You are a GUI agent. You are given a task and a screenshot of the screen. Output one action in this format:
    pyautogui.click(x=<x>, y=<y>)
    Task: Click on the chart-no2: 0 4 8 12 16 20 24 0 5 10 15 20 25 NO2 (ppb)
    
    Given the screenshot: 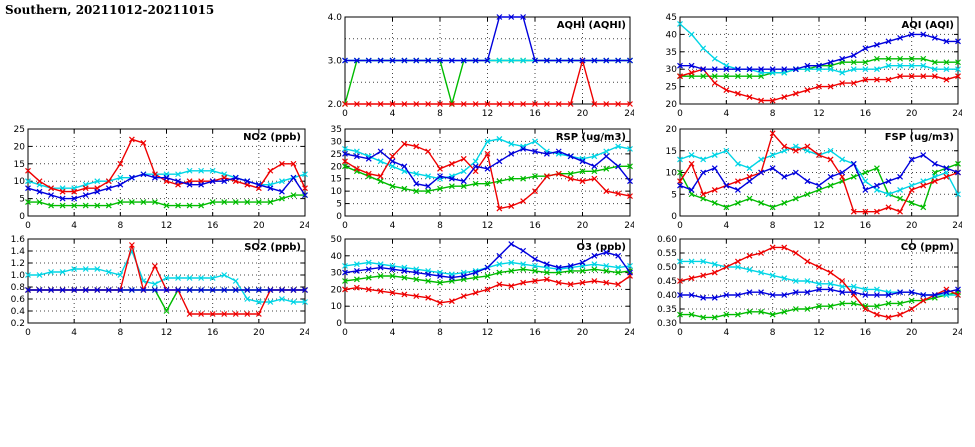 What is the action you would take?
    pyautogui.click(x=155, y=180)
    